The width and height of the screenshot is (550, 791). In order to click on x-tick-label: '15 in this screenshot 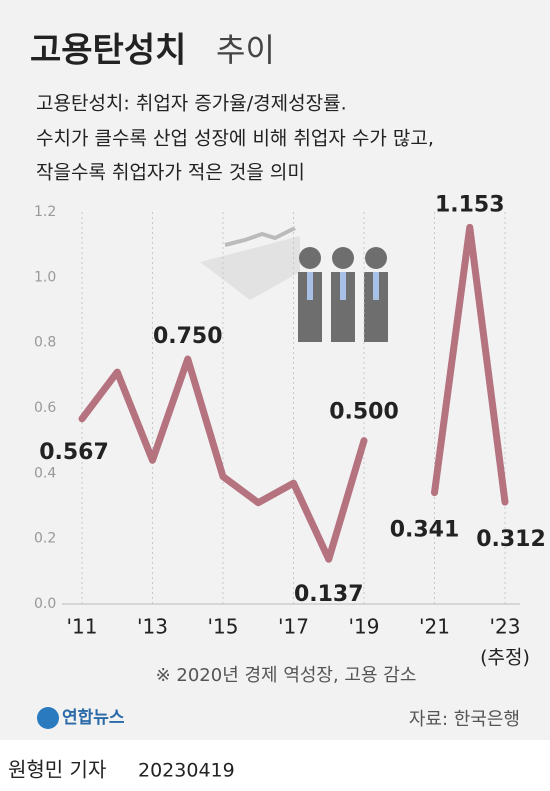, I will do `click(223, 627)`.